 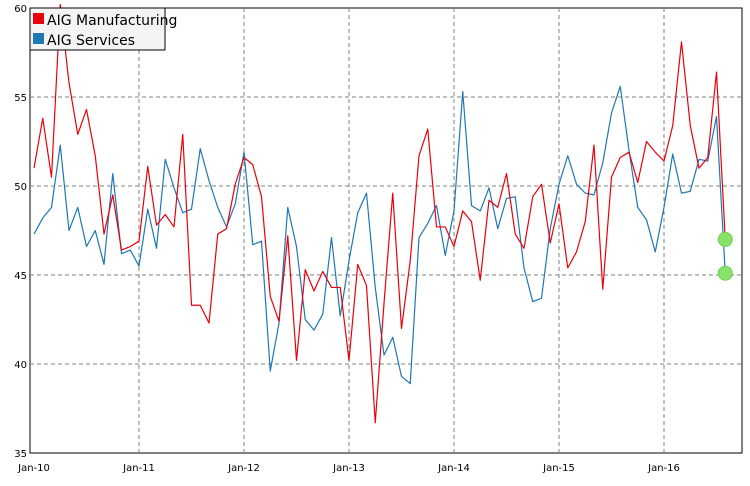 What do you see at coordinates (725, 256) in the screenshot?
I see `end-markers` at bounding box center [725, 256].